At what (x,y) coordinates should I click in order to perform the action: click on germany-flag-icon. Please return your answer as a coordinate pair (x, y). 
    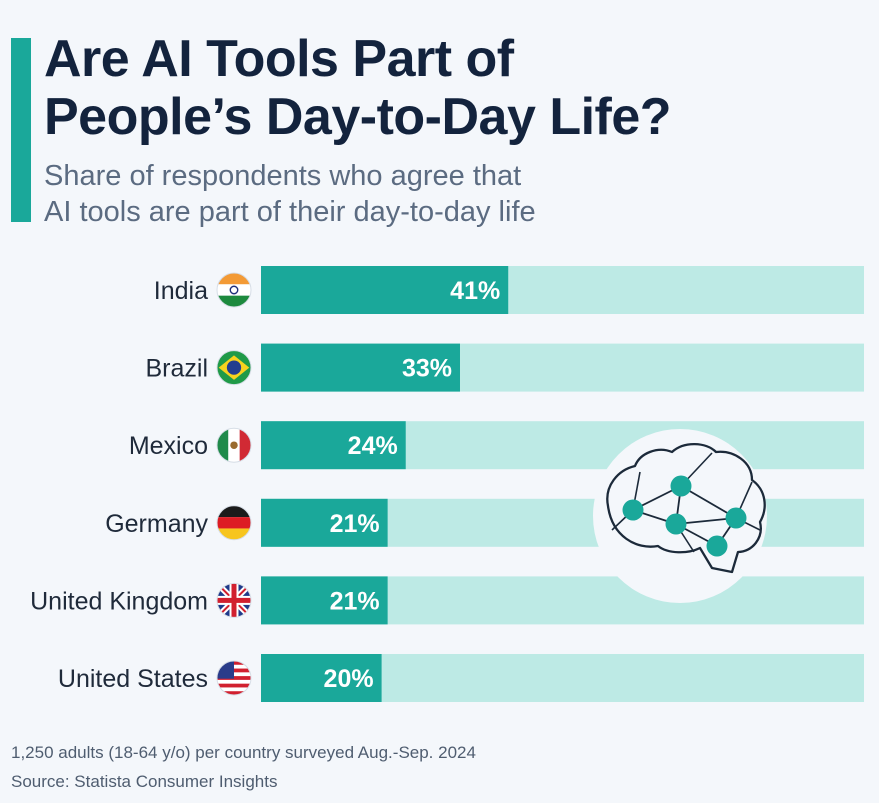
    Looking at the image, I should click on (234, 523).